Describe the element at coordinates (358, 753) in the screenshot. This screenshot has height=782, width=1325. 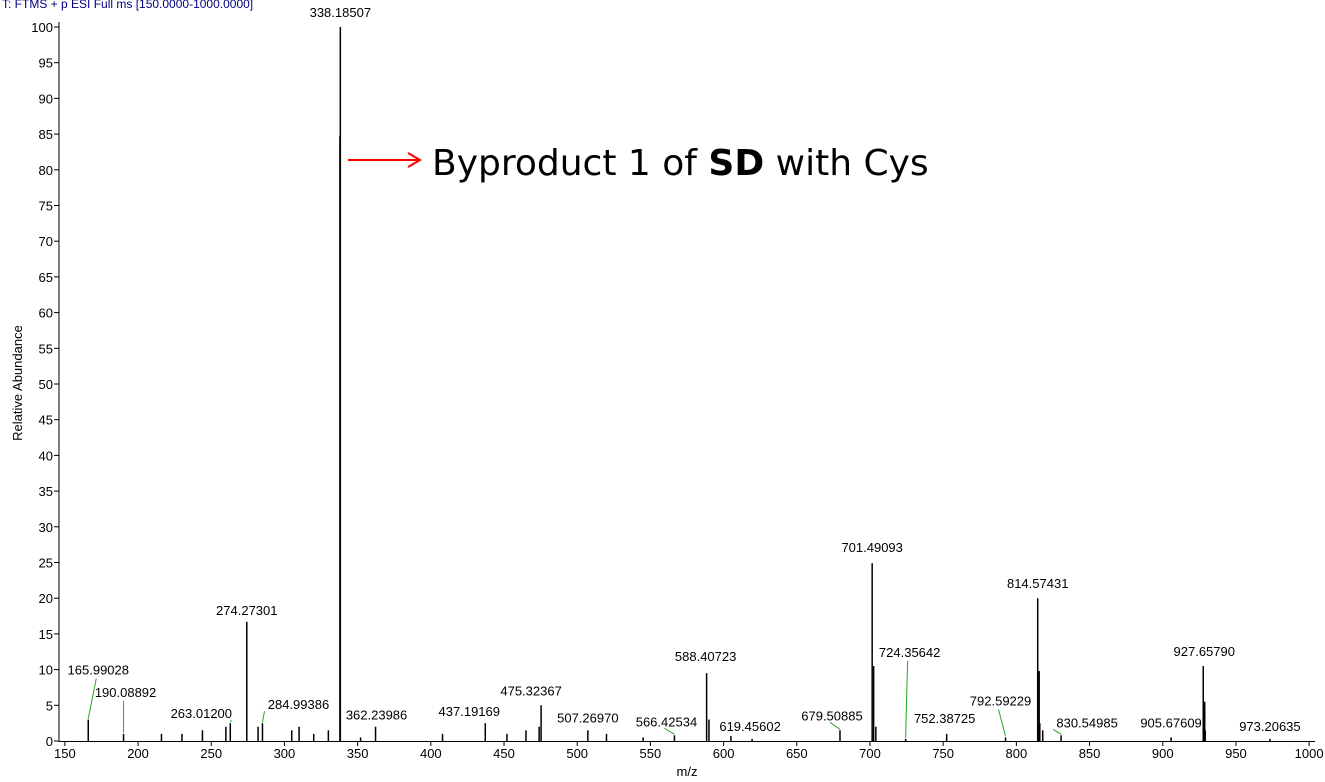
I see `x-tick-label: 350` at that location.